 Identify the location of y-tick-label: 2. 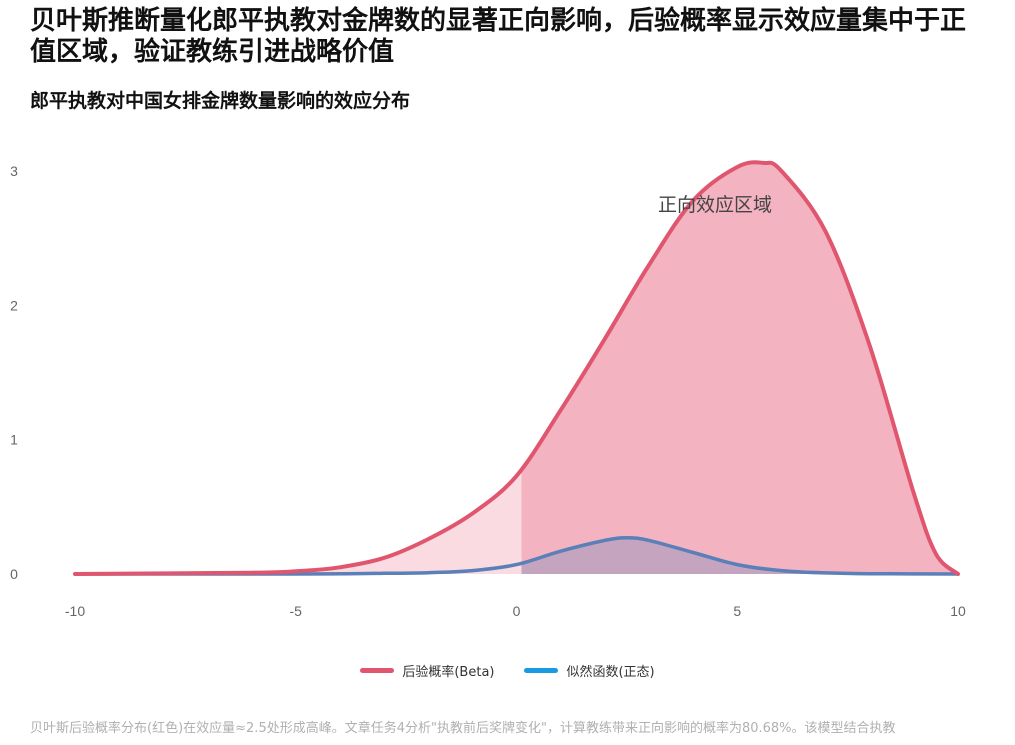
(14, 305).